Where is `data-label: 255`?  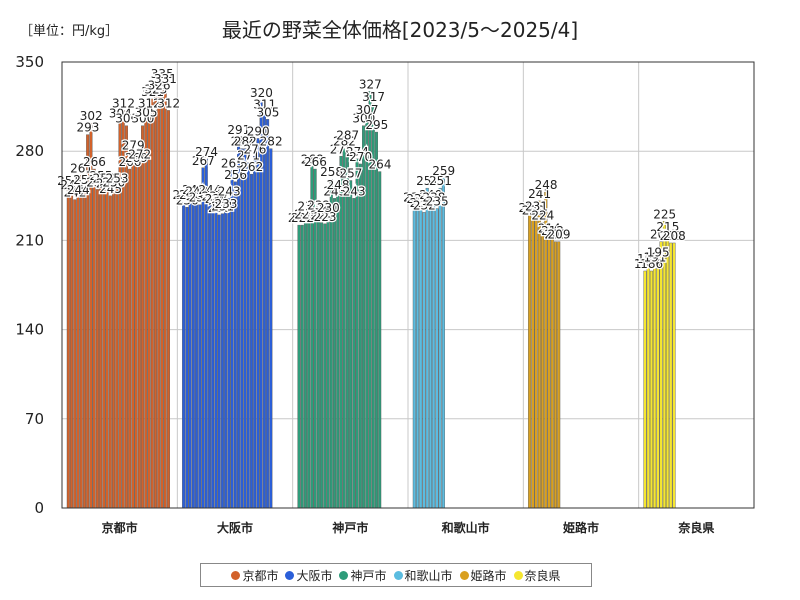 data-label: 255 is located at coordinates (100, 176).